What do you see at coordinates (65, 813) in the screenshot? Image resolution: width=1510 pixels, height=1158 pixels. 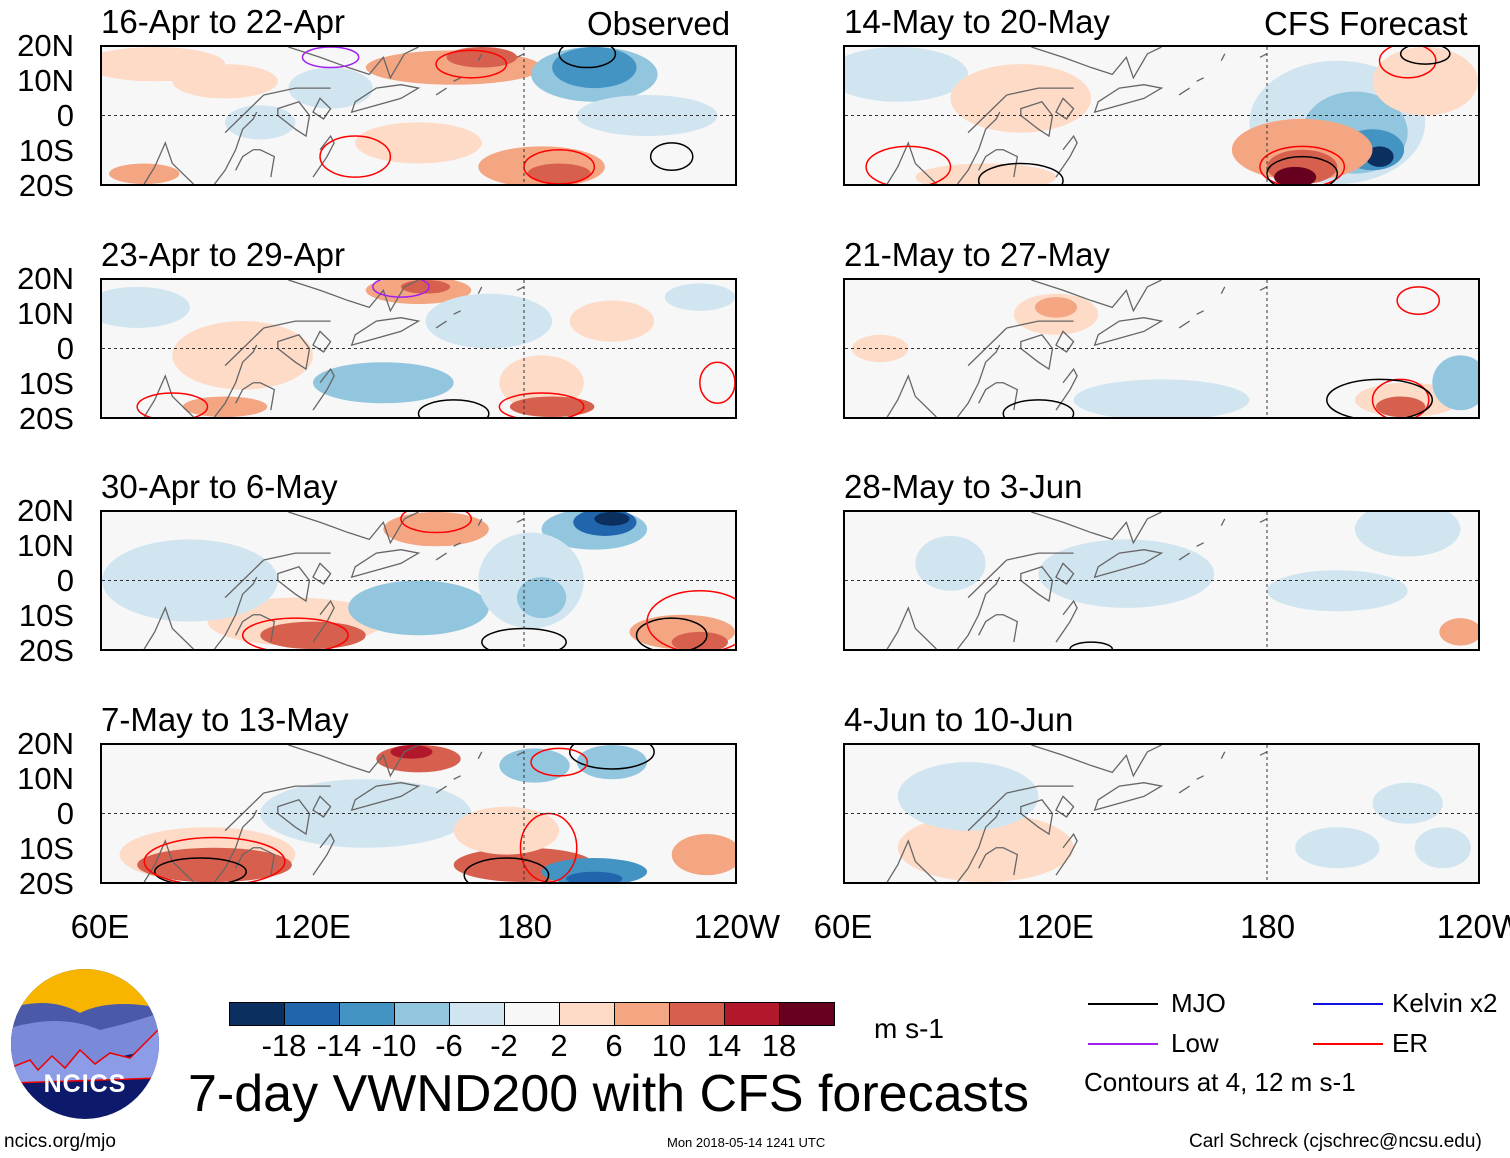 I see `lat-tick-label: 0` at bounding box center [65, 813].